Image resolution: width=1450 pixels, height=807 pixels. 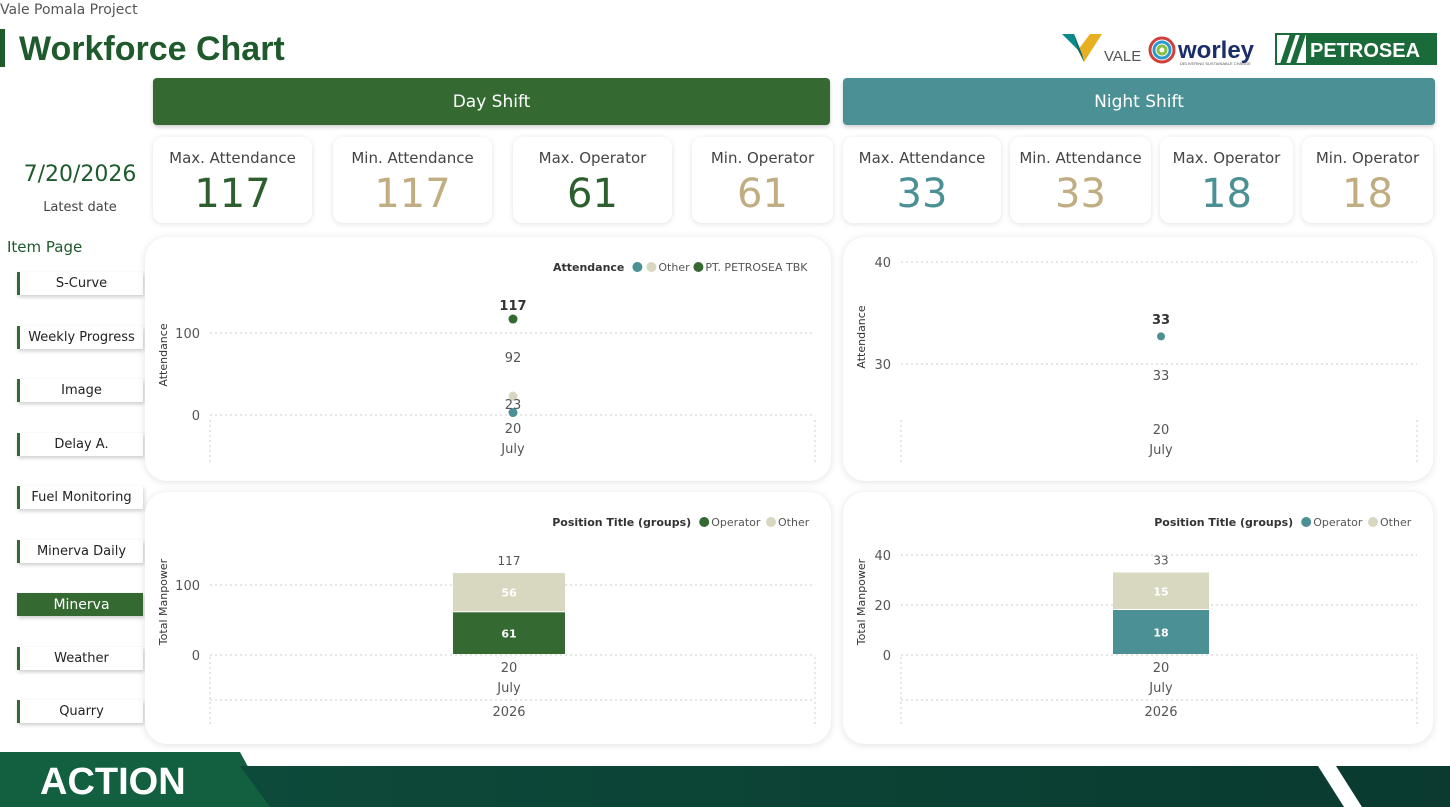 What do you see at coordinates (80, 711) in the screenshot?
I see `nav-quarry: Quarry` at bounding box center [80, 711].